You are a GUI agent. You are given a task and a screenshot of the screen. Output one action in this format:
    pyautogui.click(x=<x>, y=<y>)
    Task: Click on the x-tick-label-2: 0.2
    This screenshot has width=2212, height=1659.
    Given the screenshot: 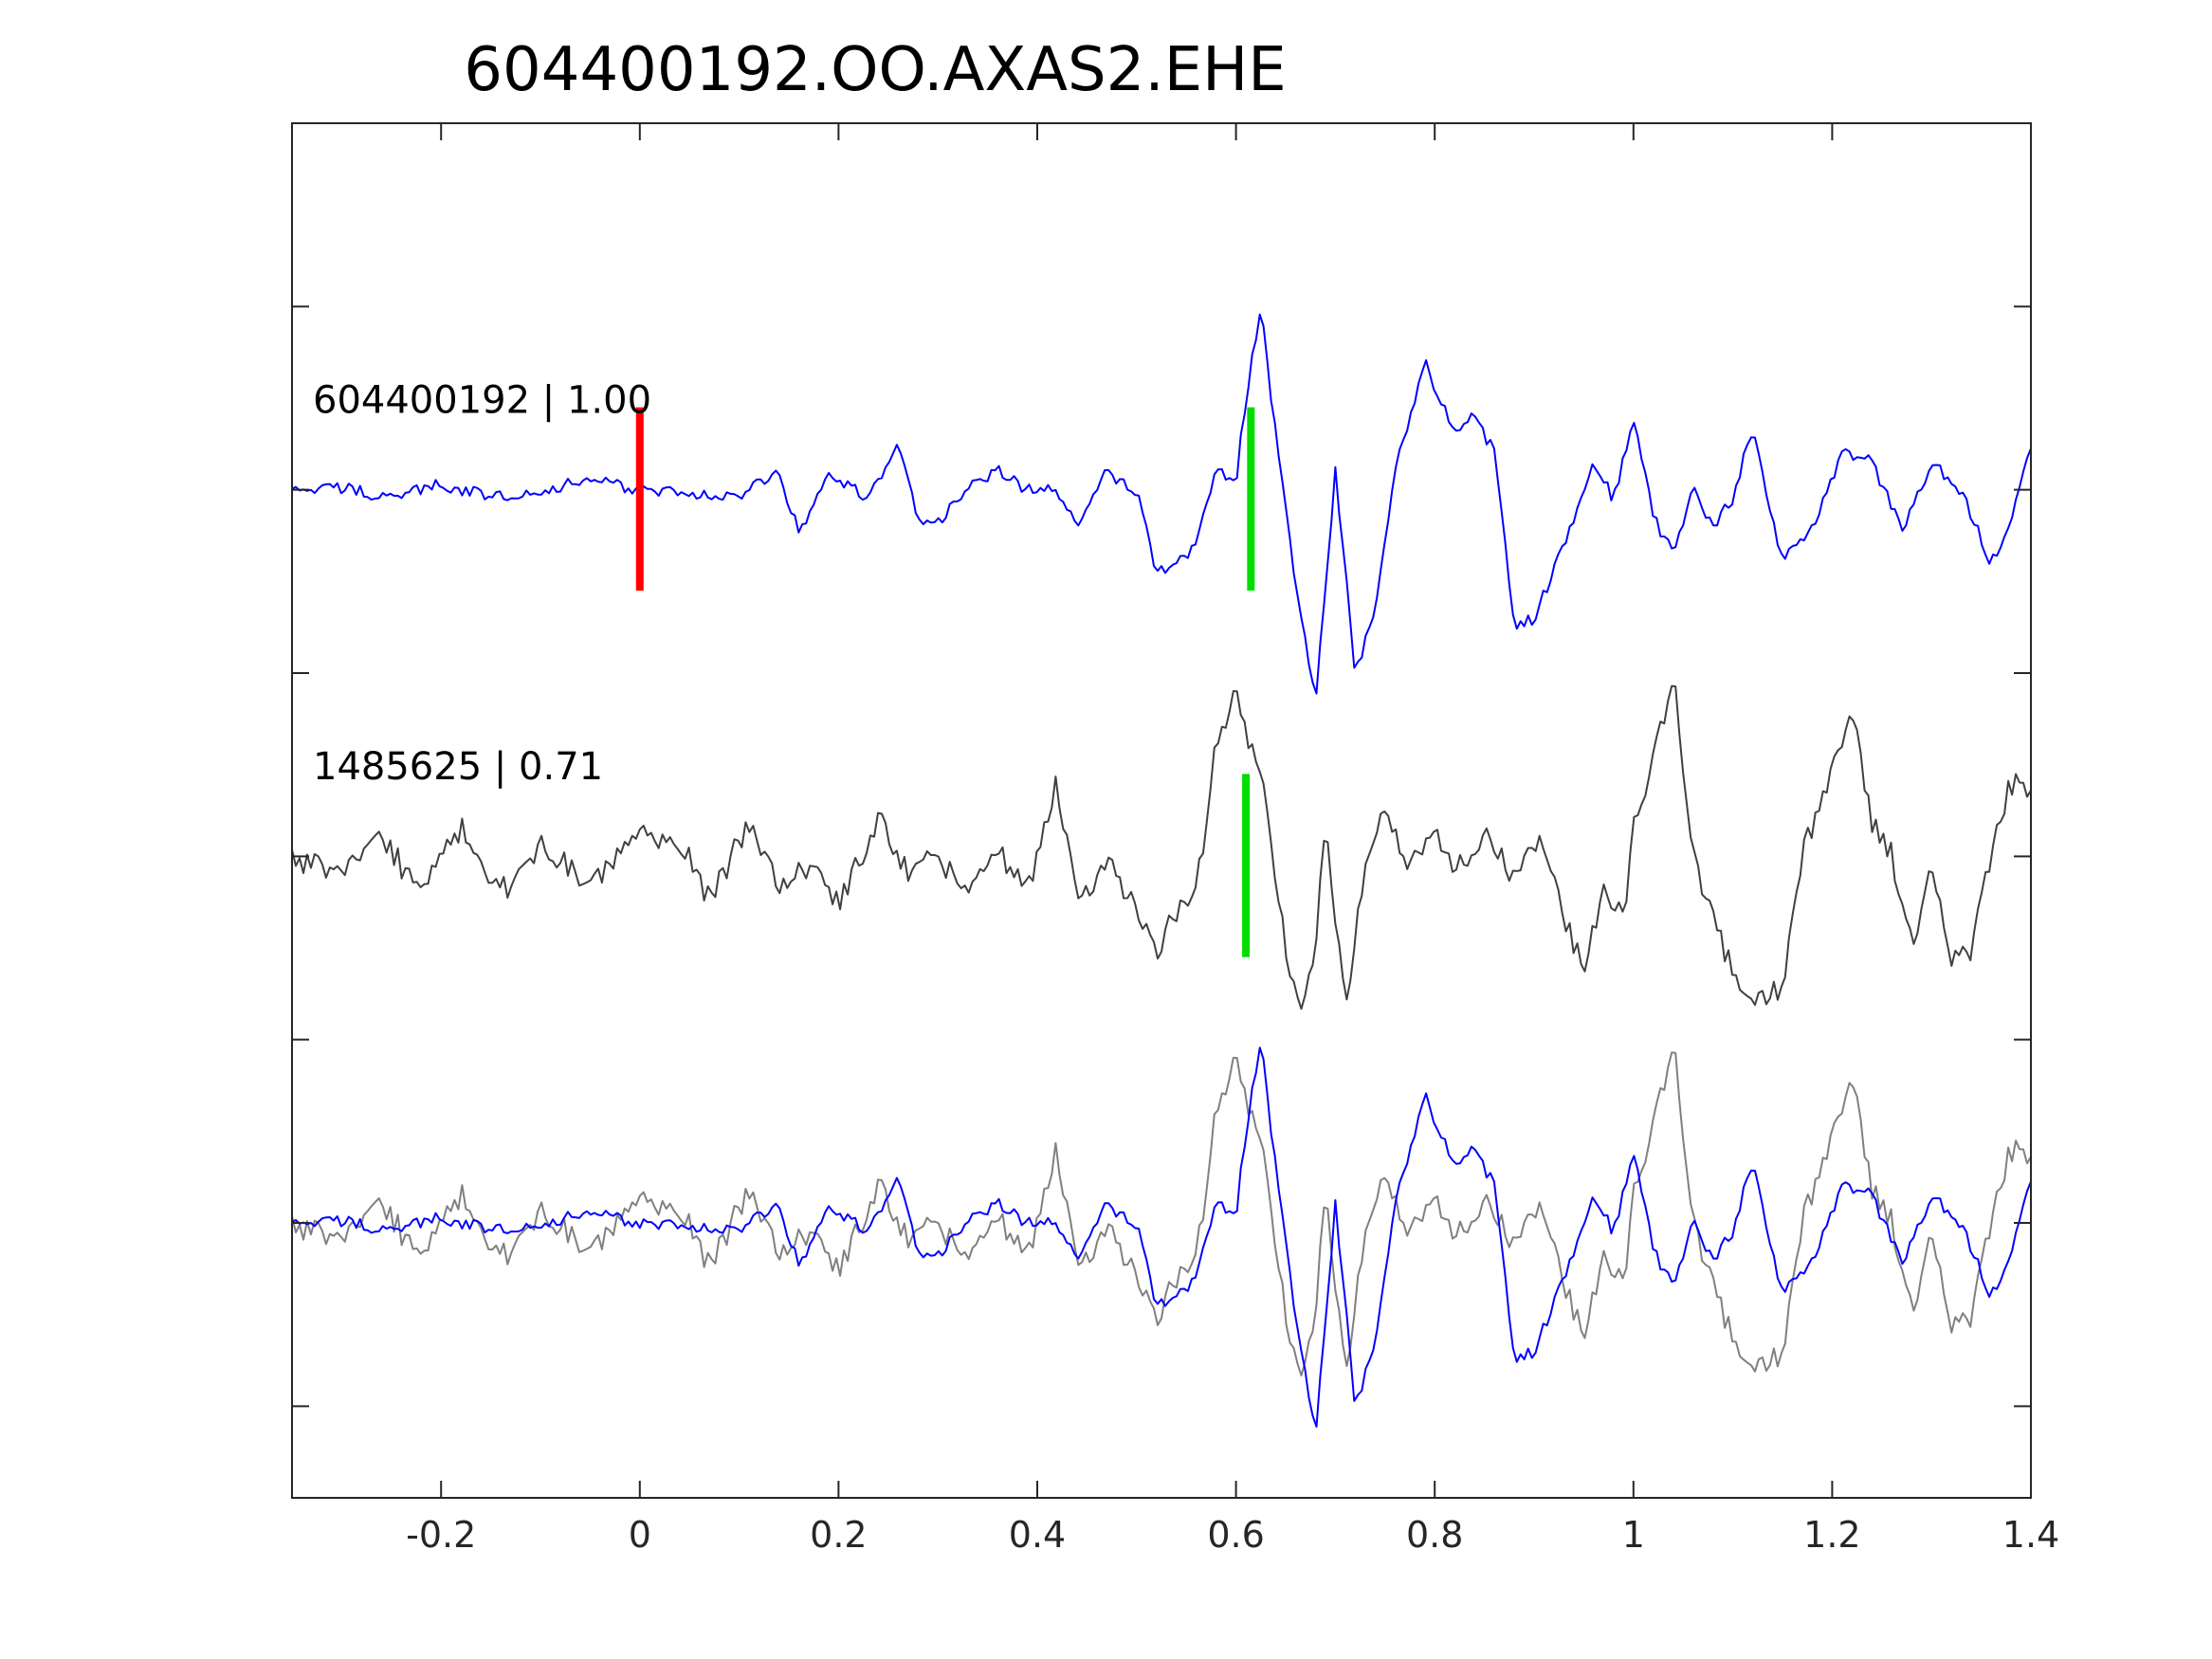 What is the action you would take?
    pyautogui.click(x=838, y=1535)
    